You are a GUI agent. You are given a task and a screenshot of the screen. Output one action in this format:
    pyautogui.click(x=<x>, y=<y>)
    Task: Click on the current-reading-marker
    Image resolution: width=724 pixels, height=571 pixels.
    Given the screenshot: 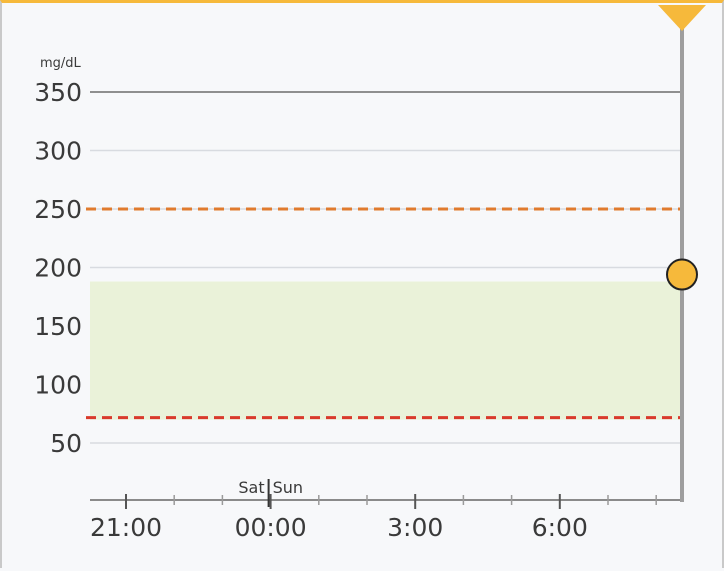 What is the action you would take?
    pyautogui.click(x=682, y=274)
    